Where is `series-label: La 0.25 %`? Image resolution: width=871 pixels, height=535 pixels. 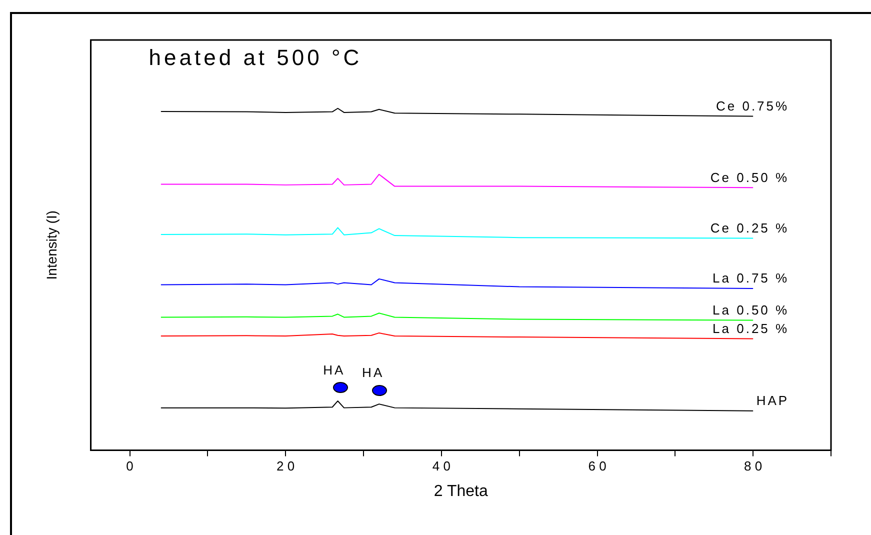 series-label: La 0.25 % is located at coordinates (751, 328).